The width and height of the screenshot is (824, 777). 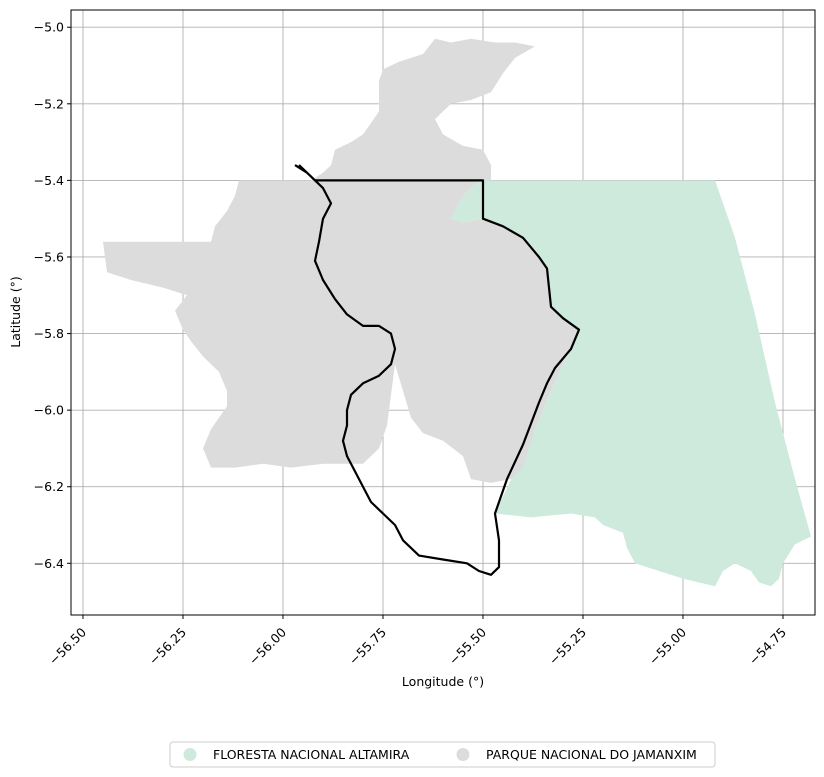 What do you see at coordinates (463, 754) in the screenshot?
I see `legend-marker-parque` at bounding box center [463, 754].